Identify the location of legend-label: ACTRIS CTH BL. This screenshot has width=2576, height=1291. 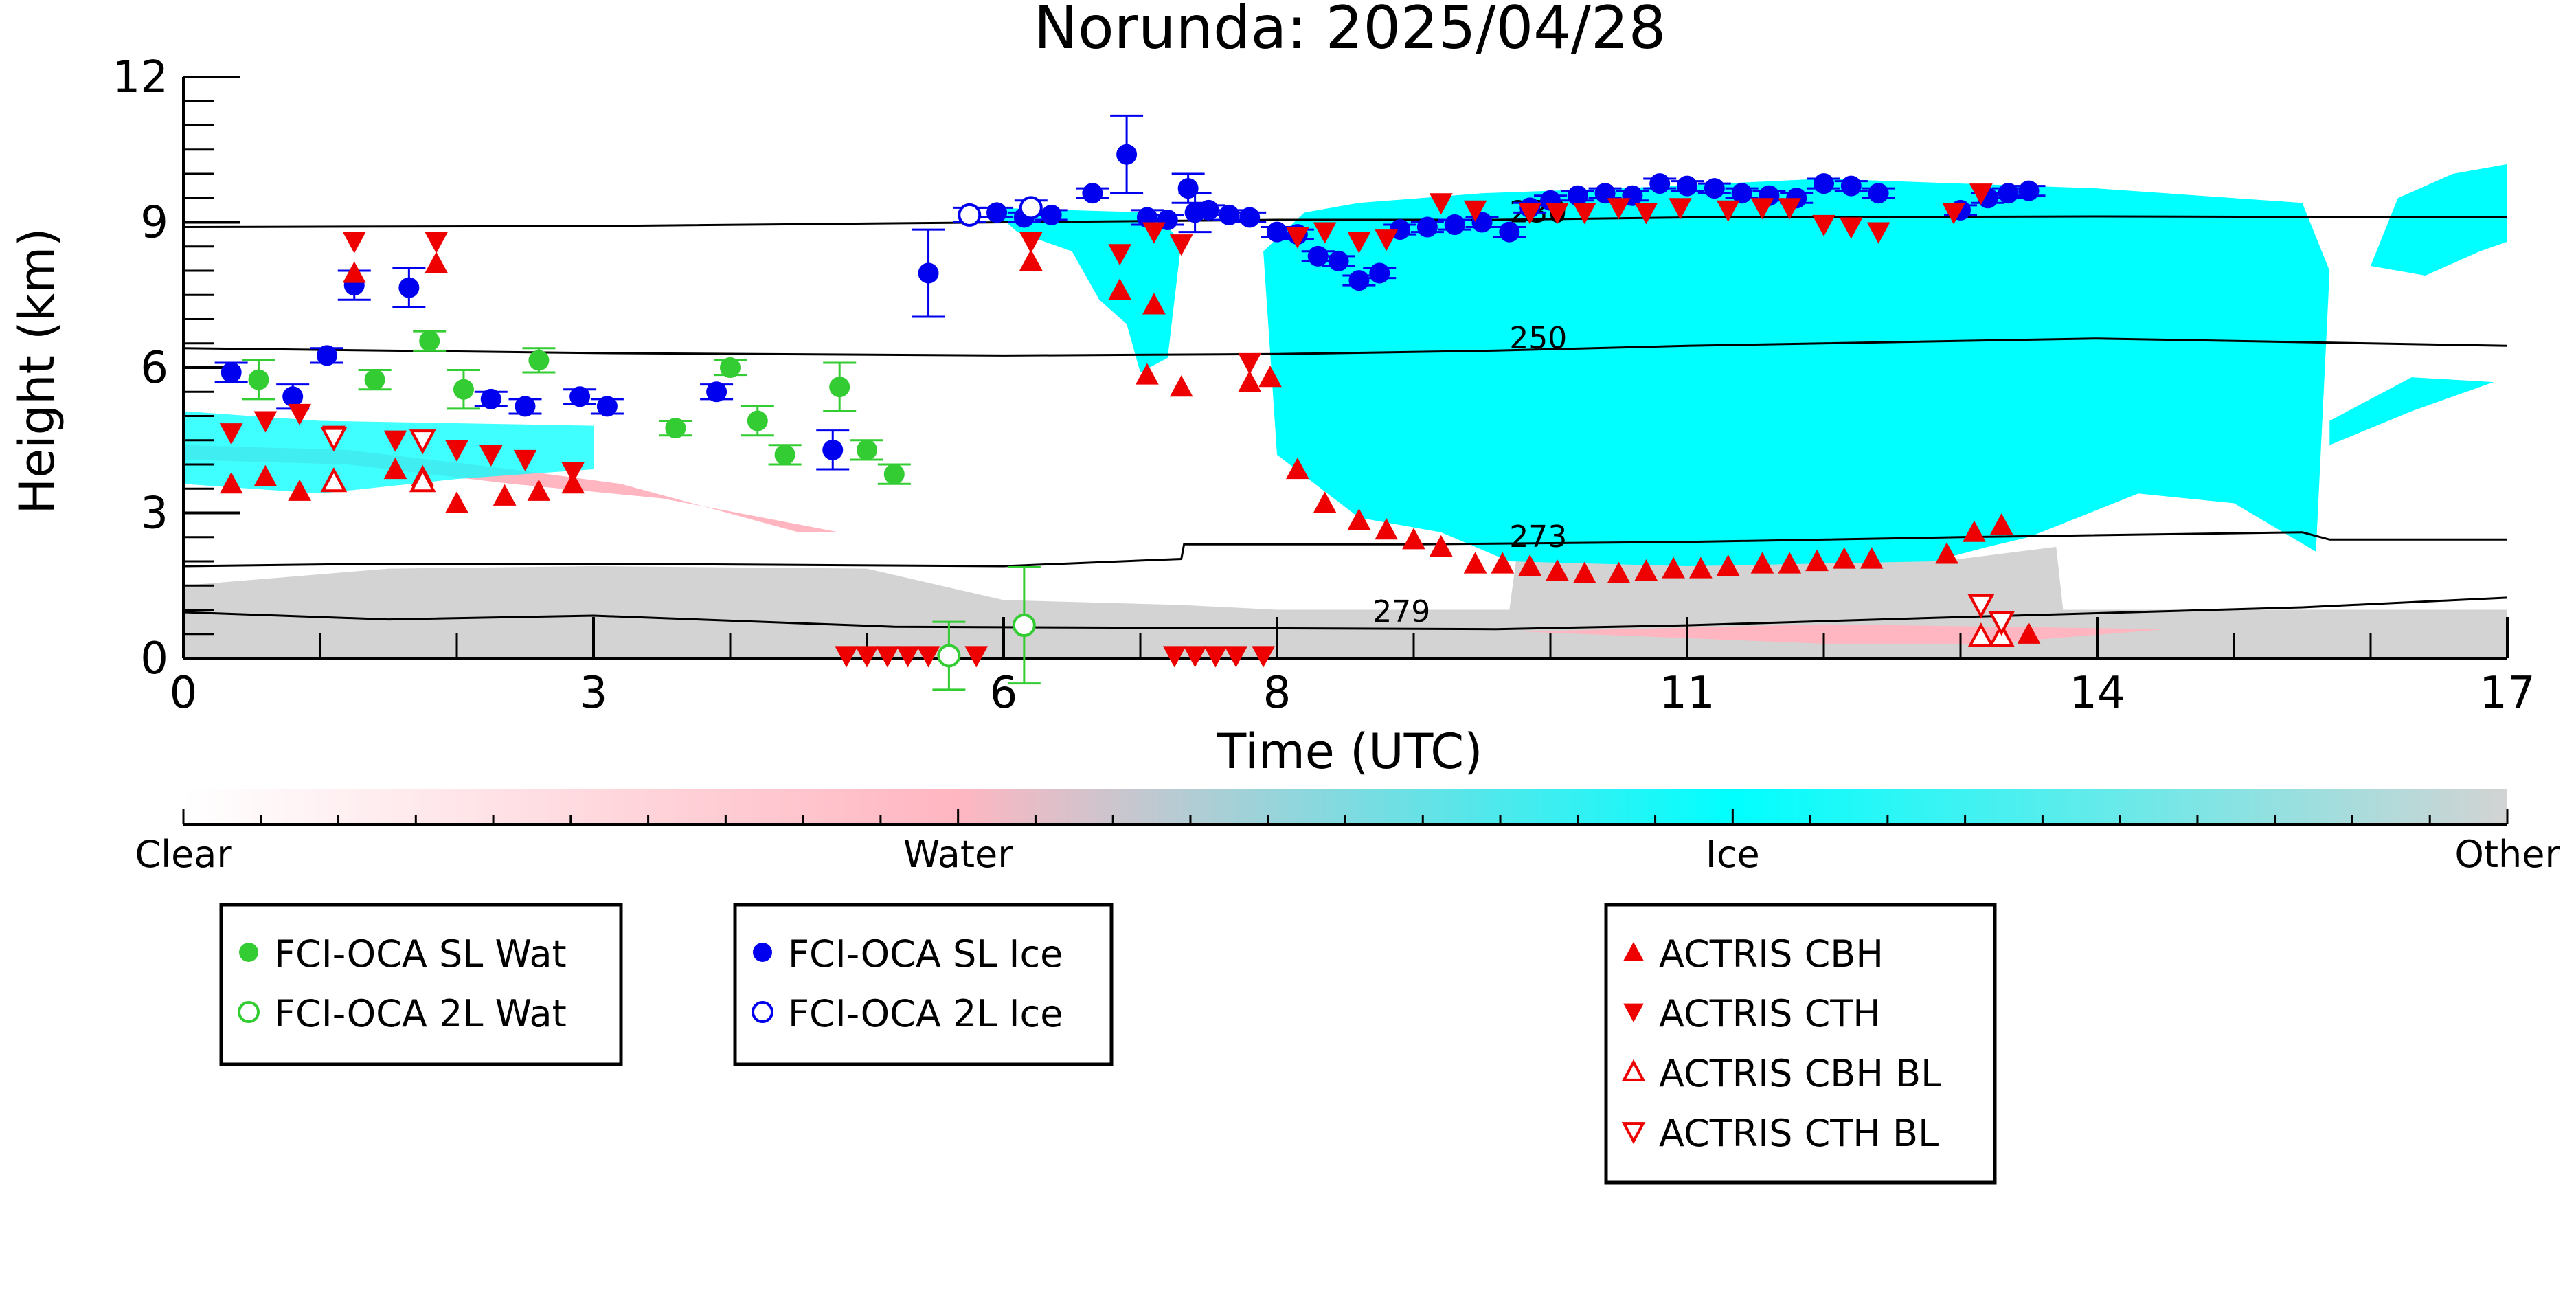
(1799, 1133).